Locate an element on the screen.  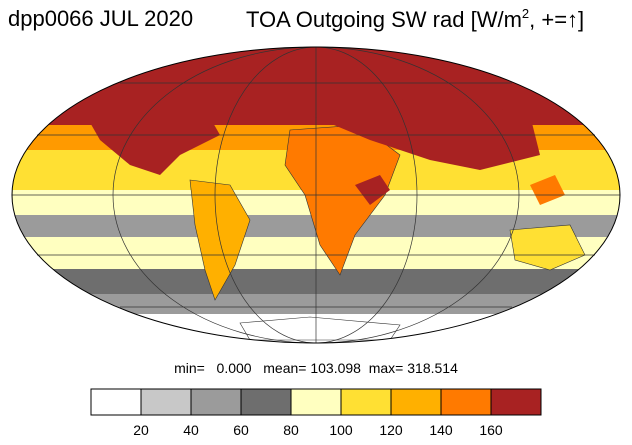
colorbar-tick-label: 160 is located at coordinates (491, 430).